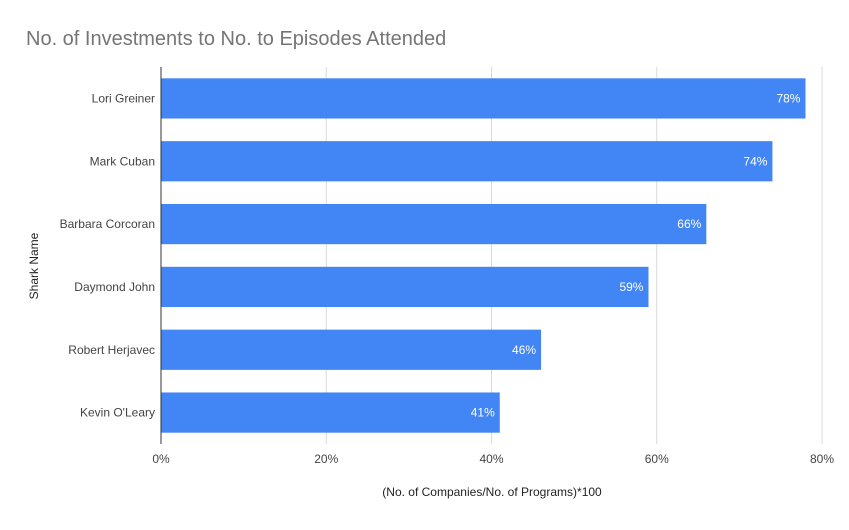 This screenshot has height=530, width=849. Describe the element at coordinates (788, 98) in the screenshot. I see `data-label: 78%` at that location.